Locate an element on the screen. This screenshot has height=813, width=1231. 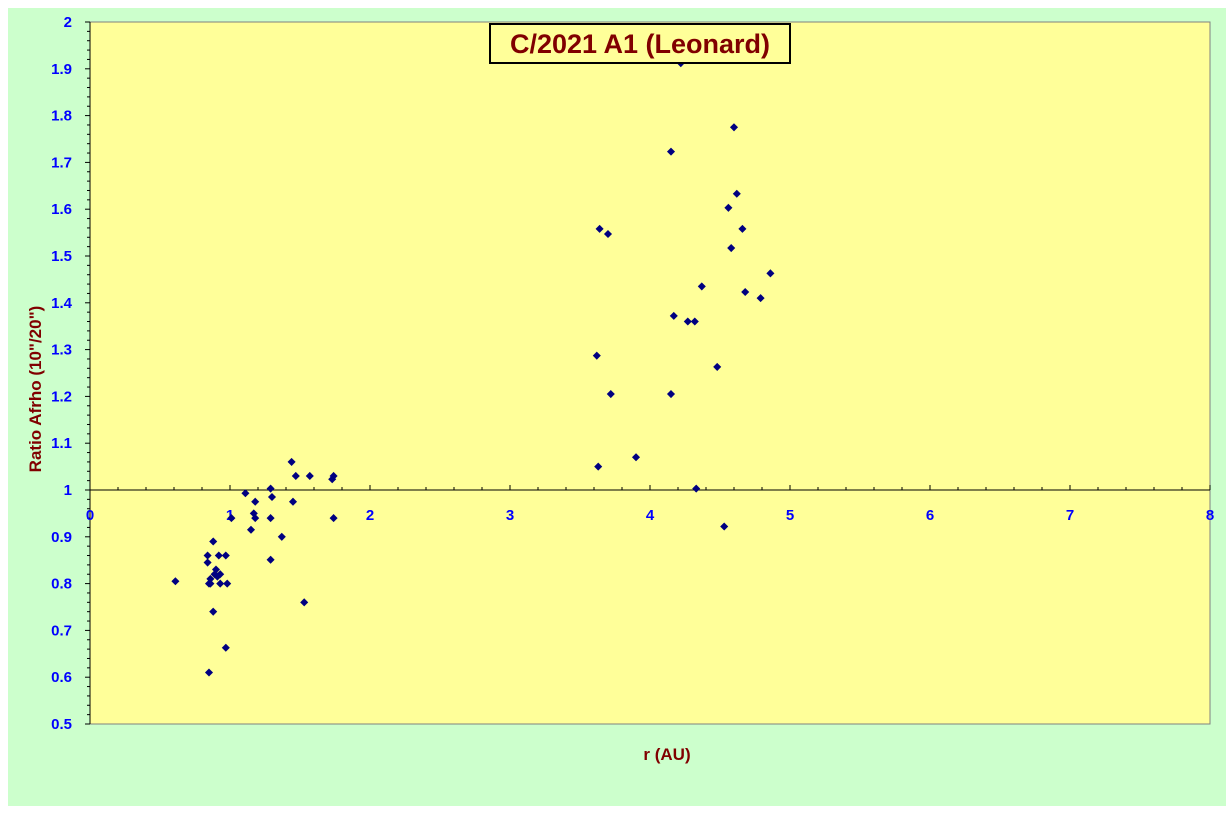
y-tick-label: 0.9 is located at coordinates (61, 537).